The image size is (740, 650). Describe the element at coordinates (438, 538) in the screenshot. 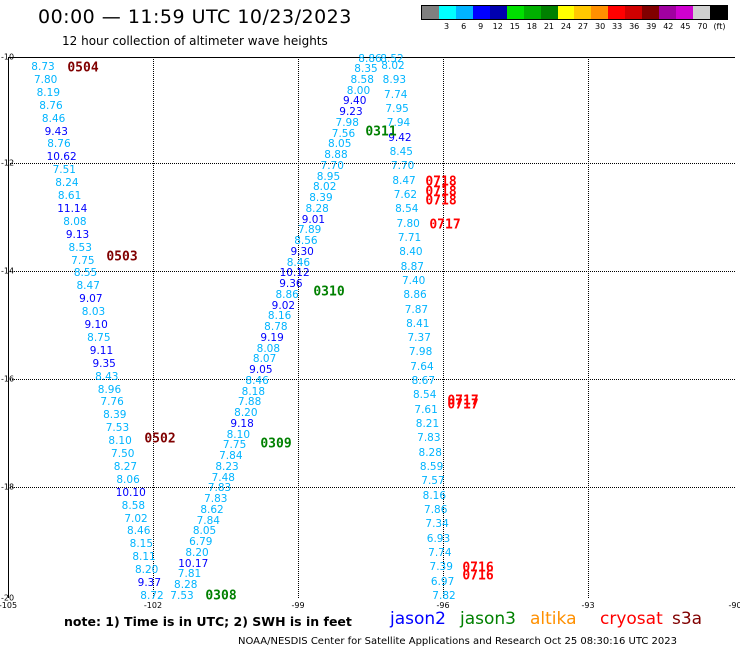

I see `wave-height-value: 6.93` at that location.